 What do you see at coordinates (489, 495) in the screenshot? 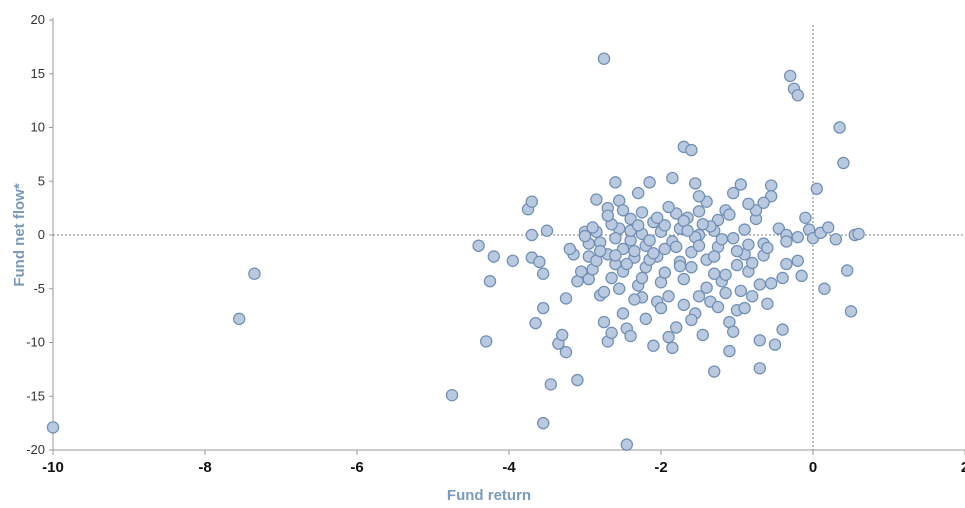
I see `x-axis-title: Fund return` at bounding box center [489, 495].